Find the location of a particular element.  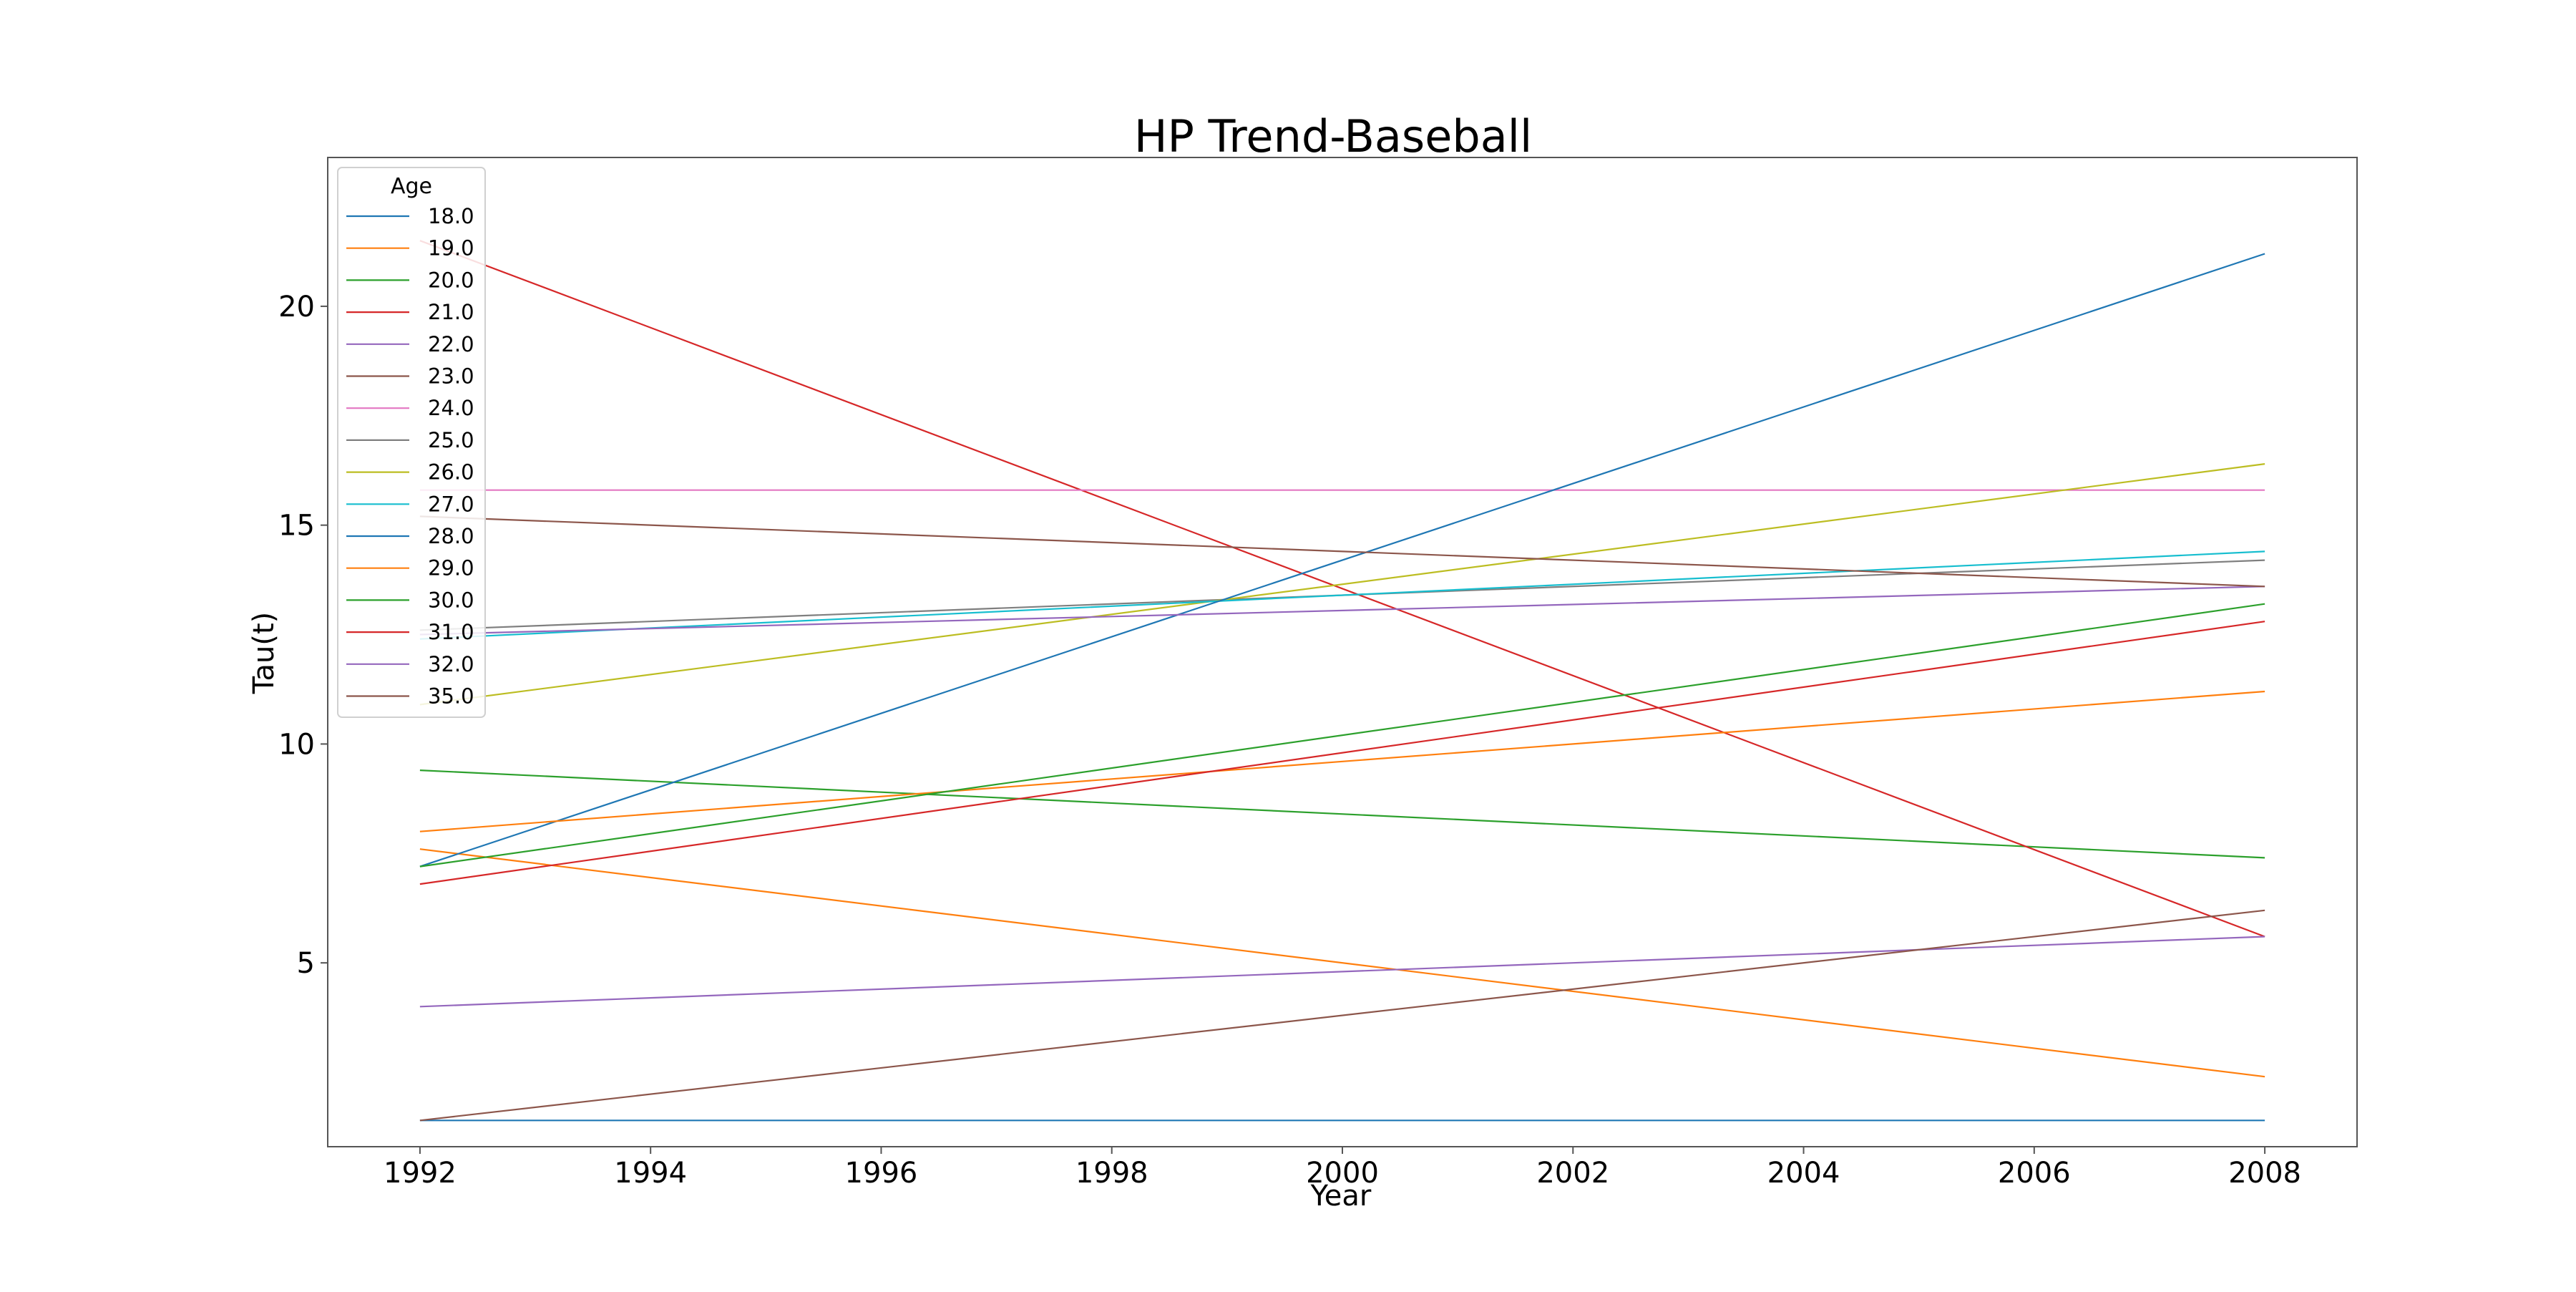

legend-label-32.0: 32.0 is located at coordinates (451, 664).